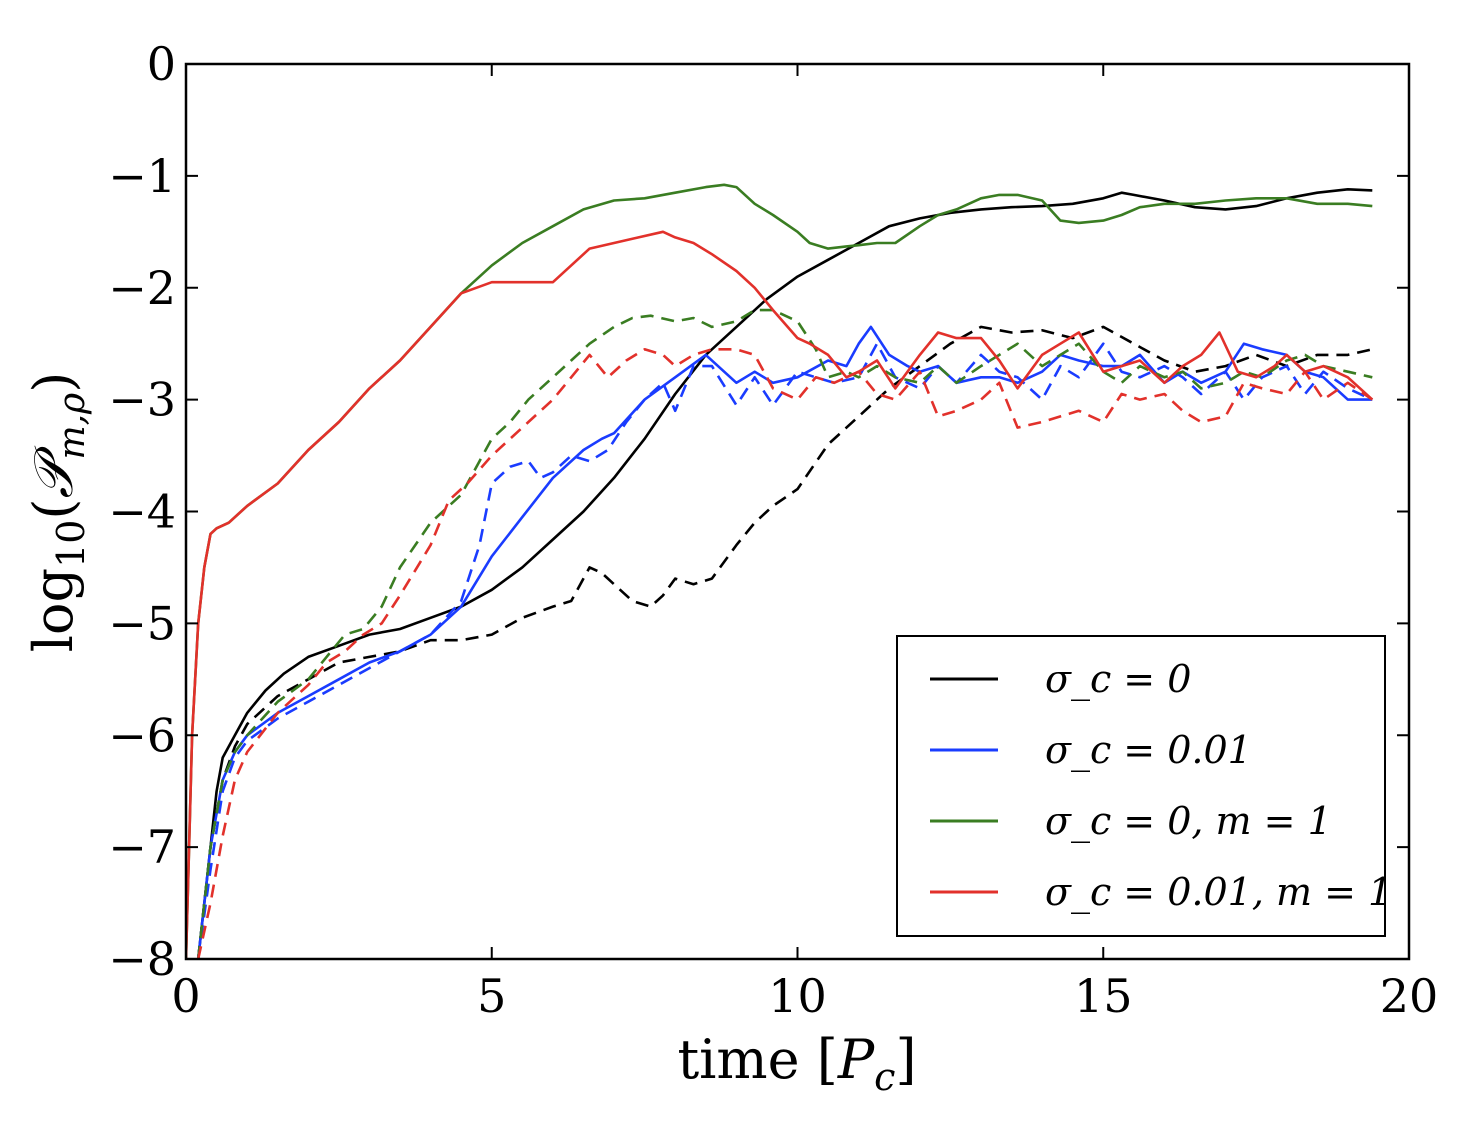 The width and height of the screenshot is (1474, 1132). Describe the element at coordinates (142, 288) in the screenshot. I see `y-tick-label: −2` at that location.